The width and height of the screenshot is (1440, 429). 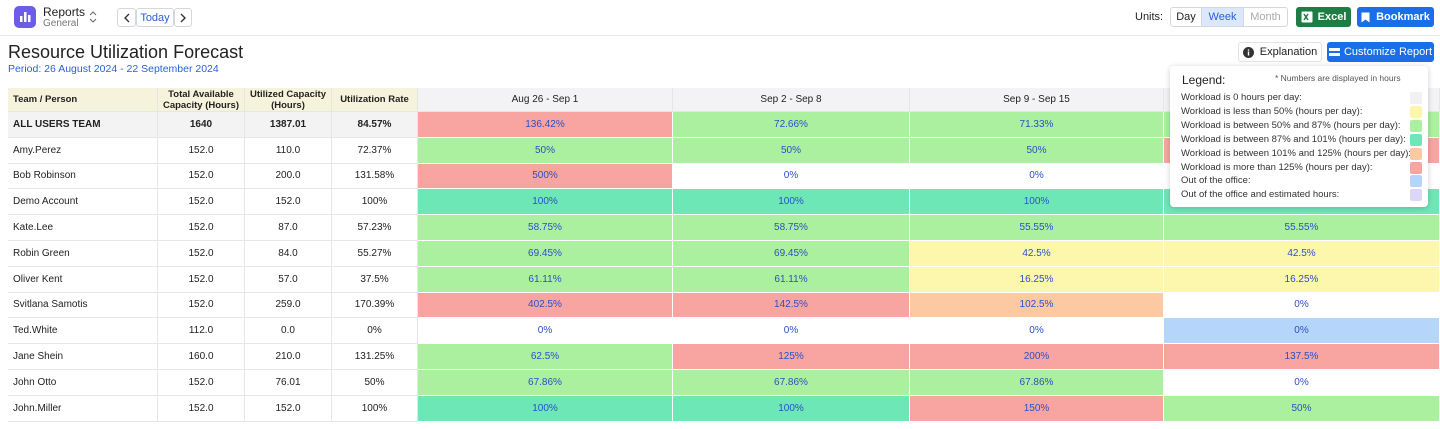 I want to click on table-cell: Demo Account, so click(x=83, y=202).